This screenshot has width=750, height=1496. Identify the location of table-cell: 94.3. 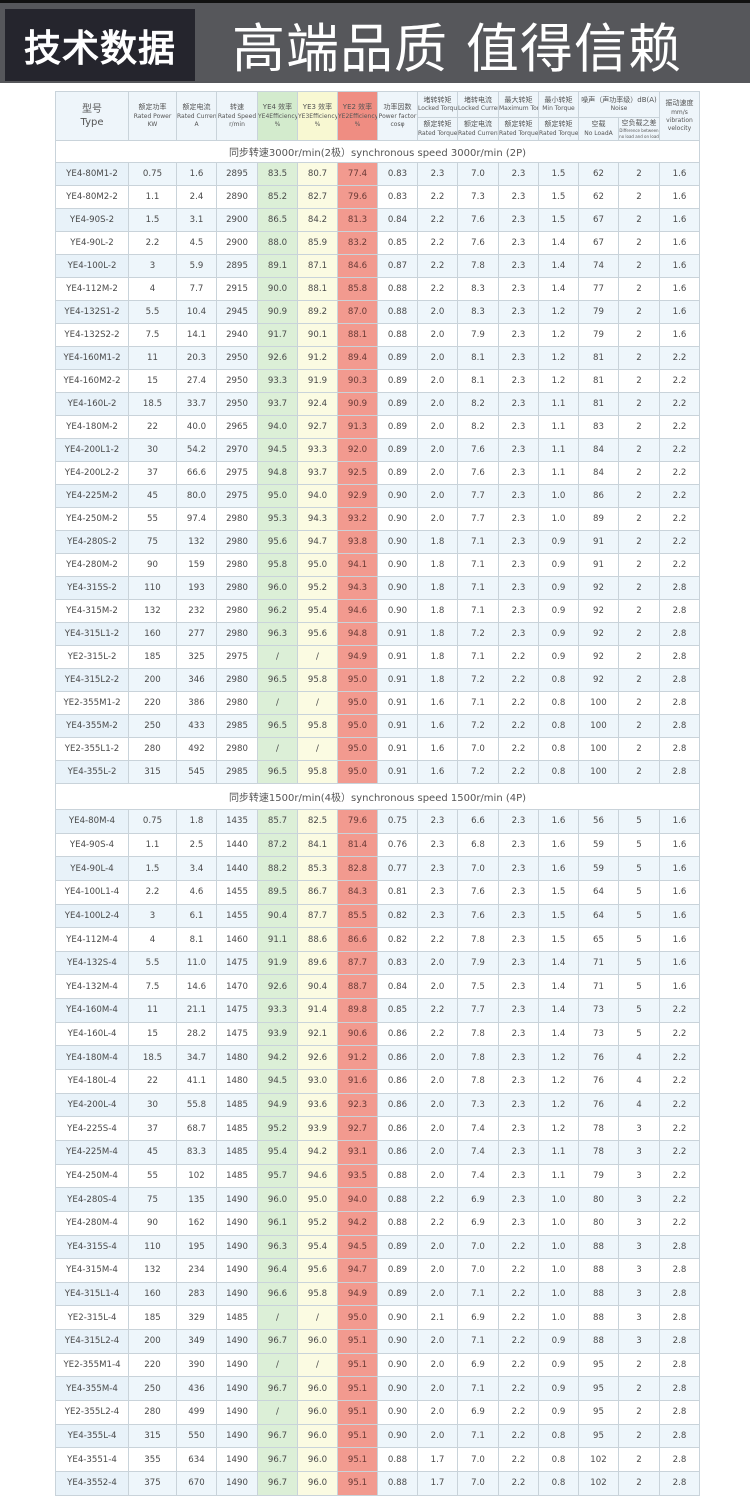
(317, 519).